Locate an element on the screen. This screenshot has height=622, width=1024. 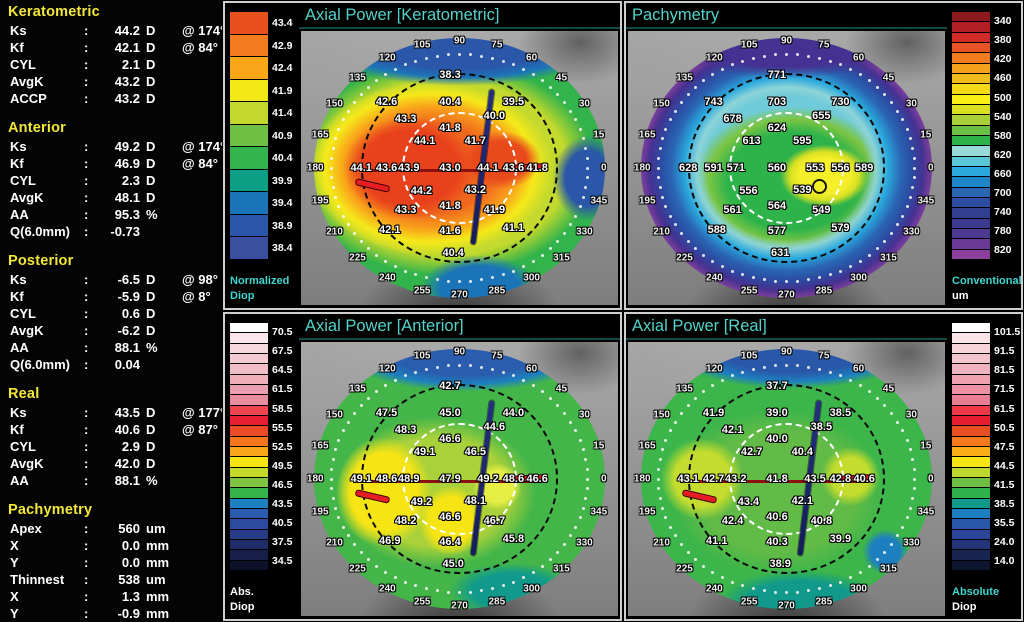
scale-unit-label: Diop is located at coordinates (242, 607).